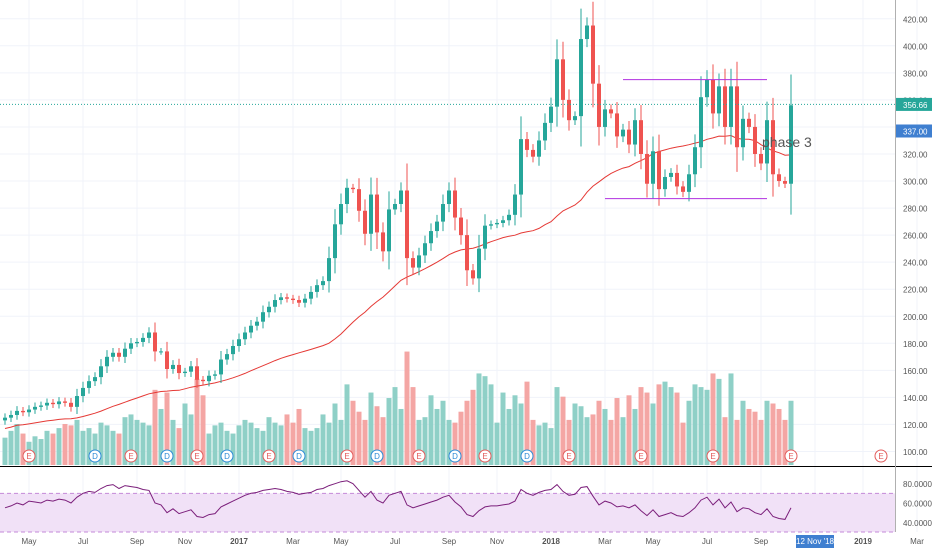  Describe the element at coordinates (915, 73) in the screenshot. I see `price-tick-label: 380.00` at that location.